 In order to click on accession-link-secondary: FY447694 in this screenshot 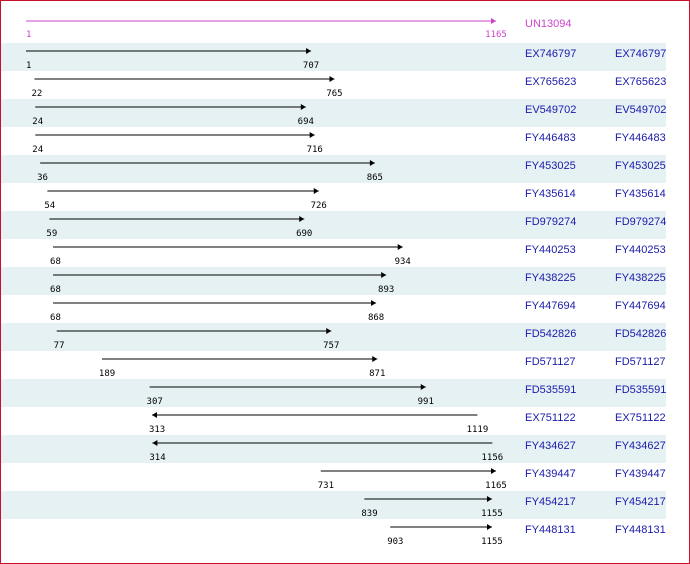, I will do `click(640, 306)`.